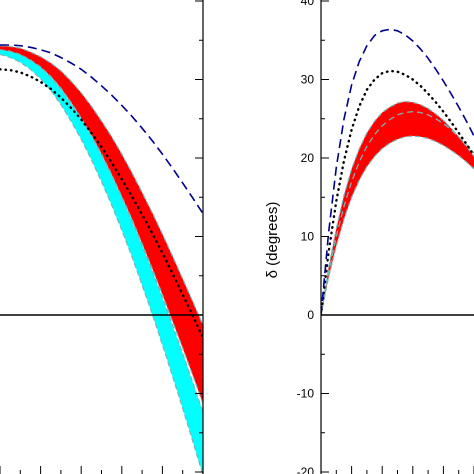 Image resolution: width=474 pixels, height=474 pixels. What do you see at coordinates (272, 240) in the screenshot?
I see `right-y-axis-label: δ (degrees)` at bounding box center [272, 240].